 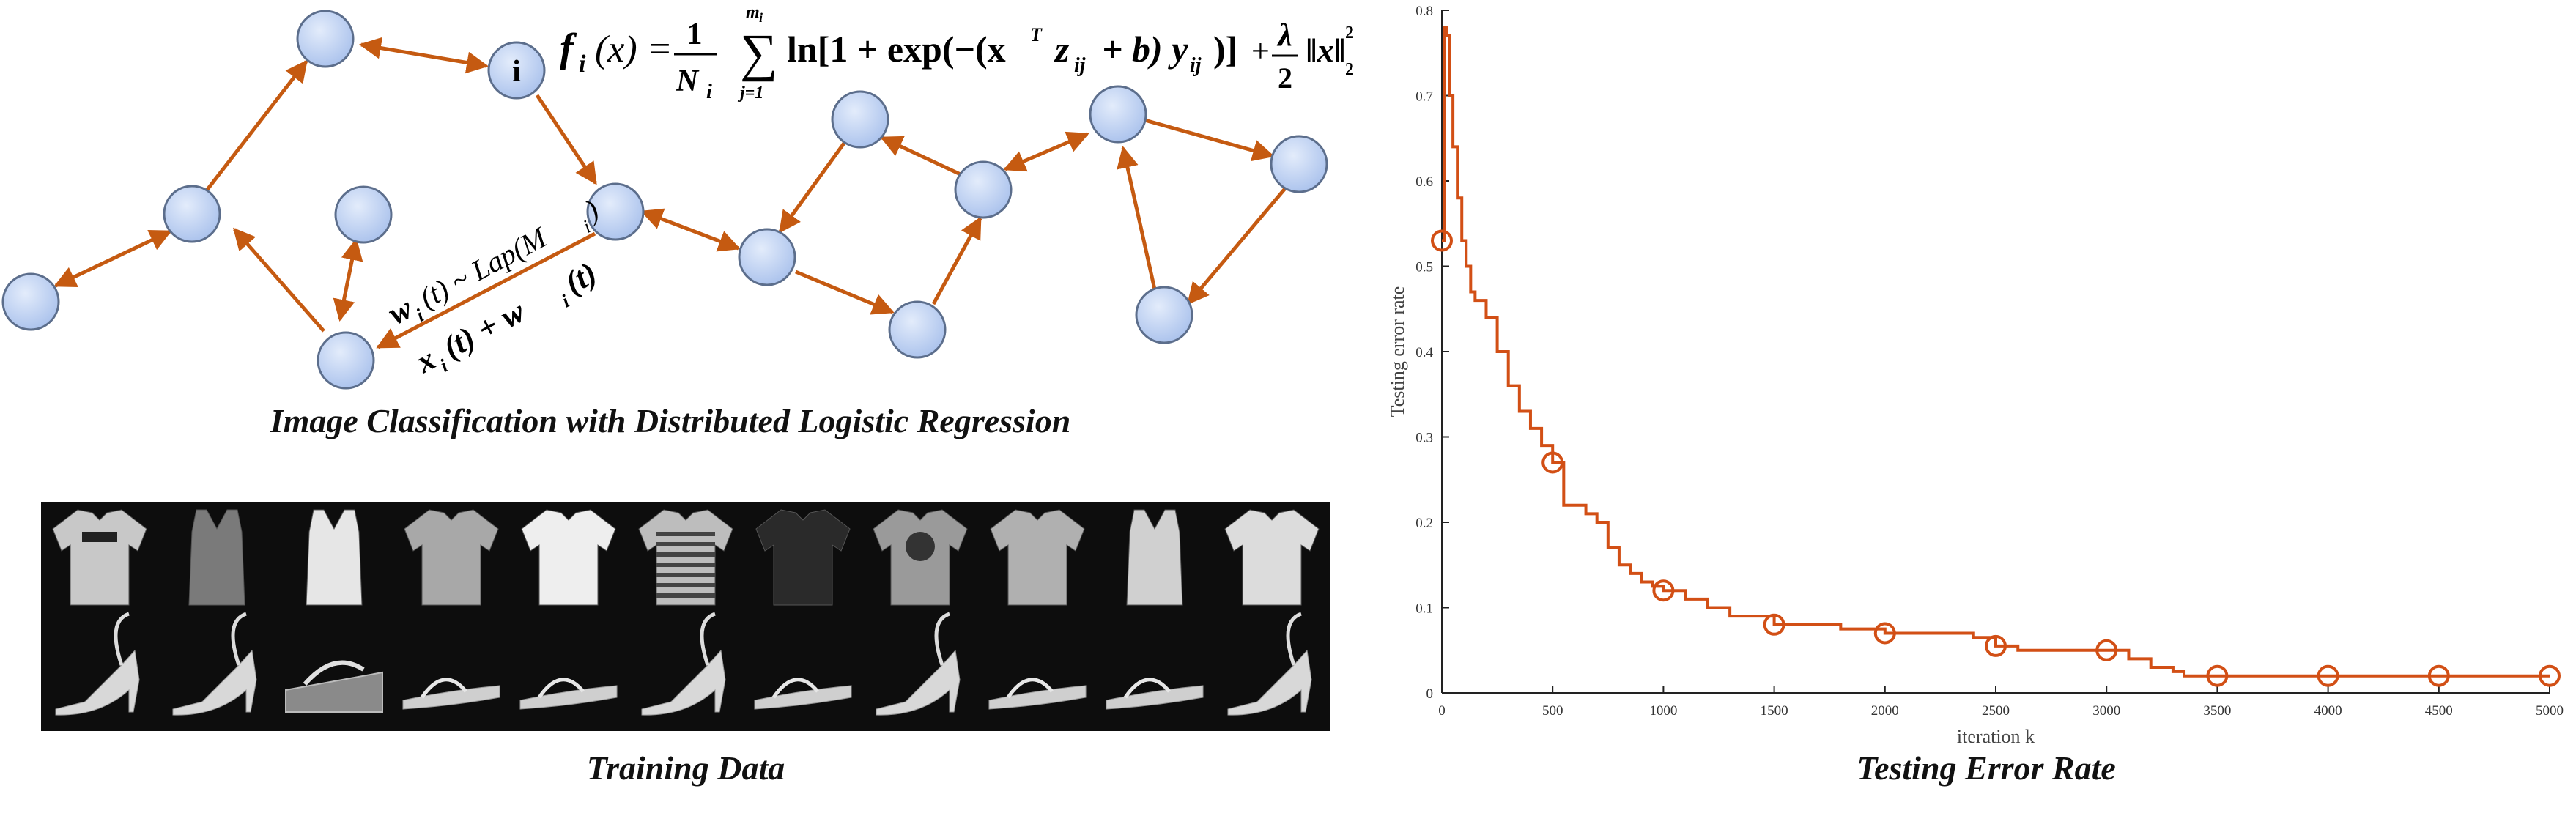 What do you see at coordinates (634, 49) in the screenshot?
I see `formula-arg: (x) =` at bounding box center [634, 49].